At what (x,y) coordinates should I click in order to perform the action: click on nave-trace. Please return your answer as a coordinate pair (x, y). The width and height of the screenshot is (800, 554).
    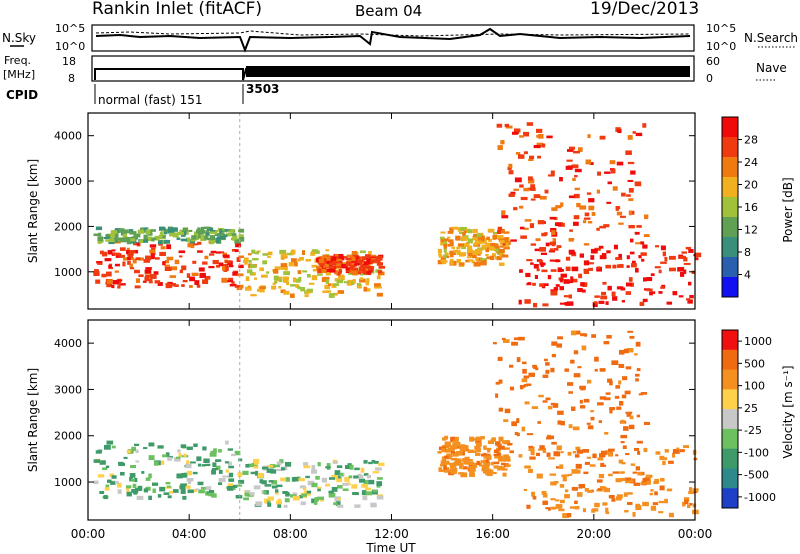
    Looking at the image, I should click on (468, 71).